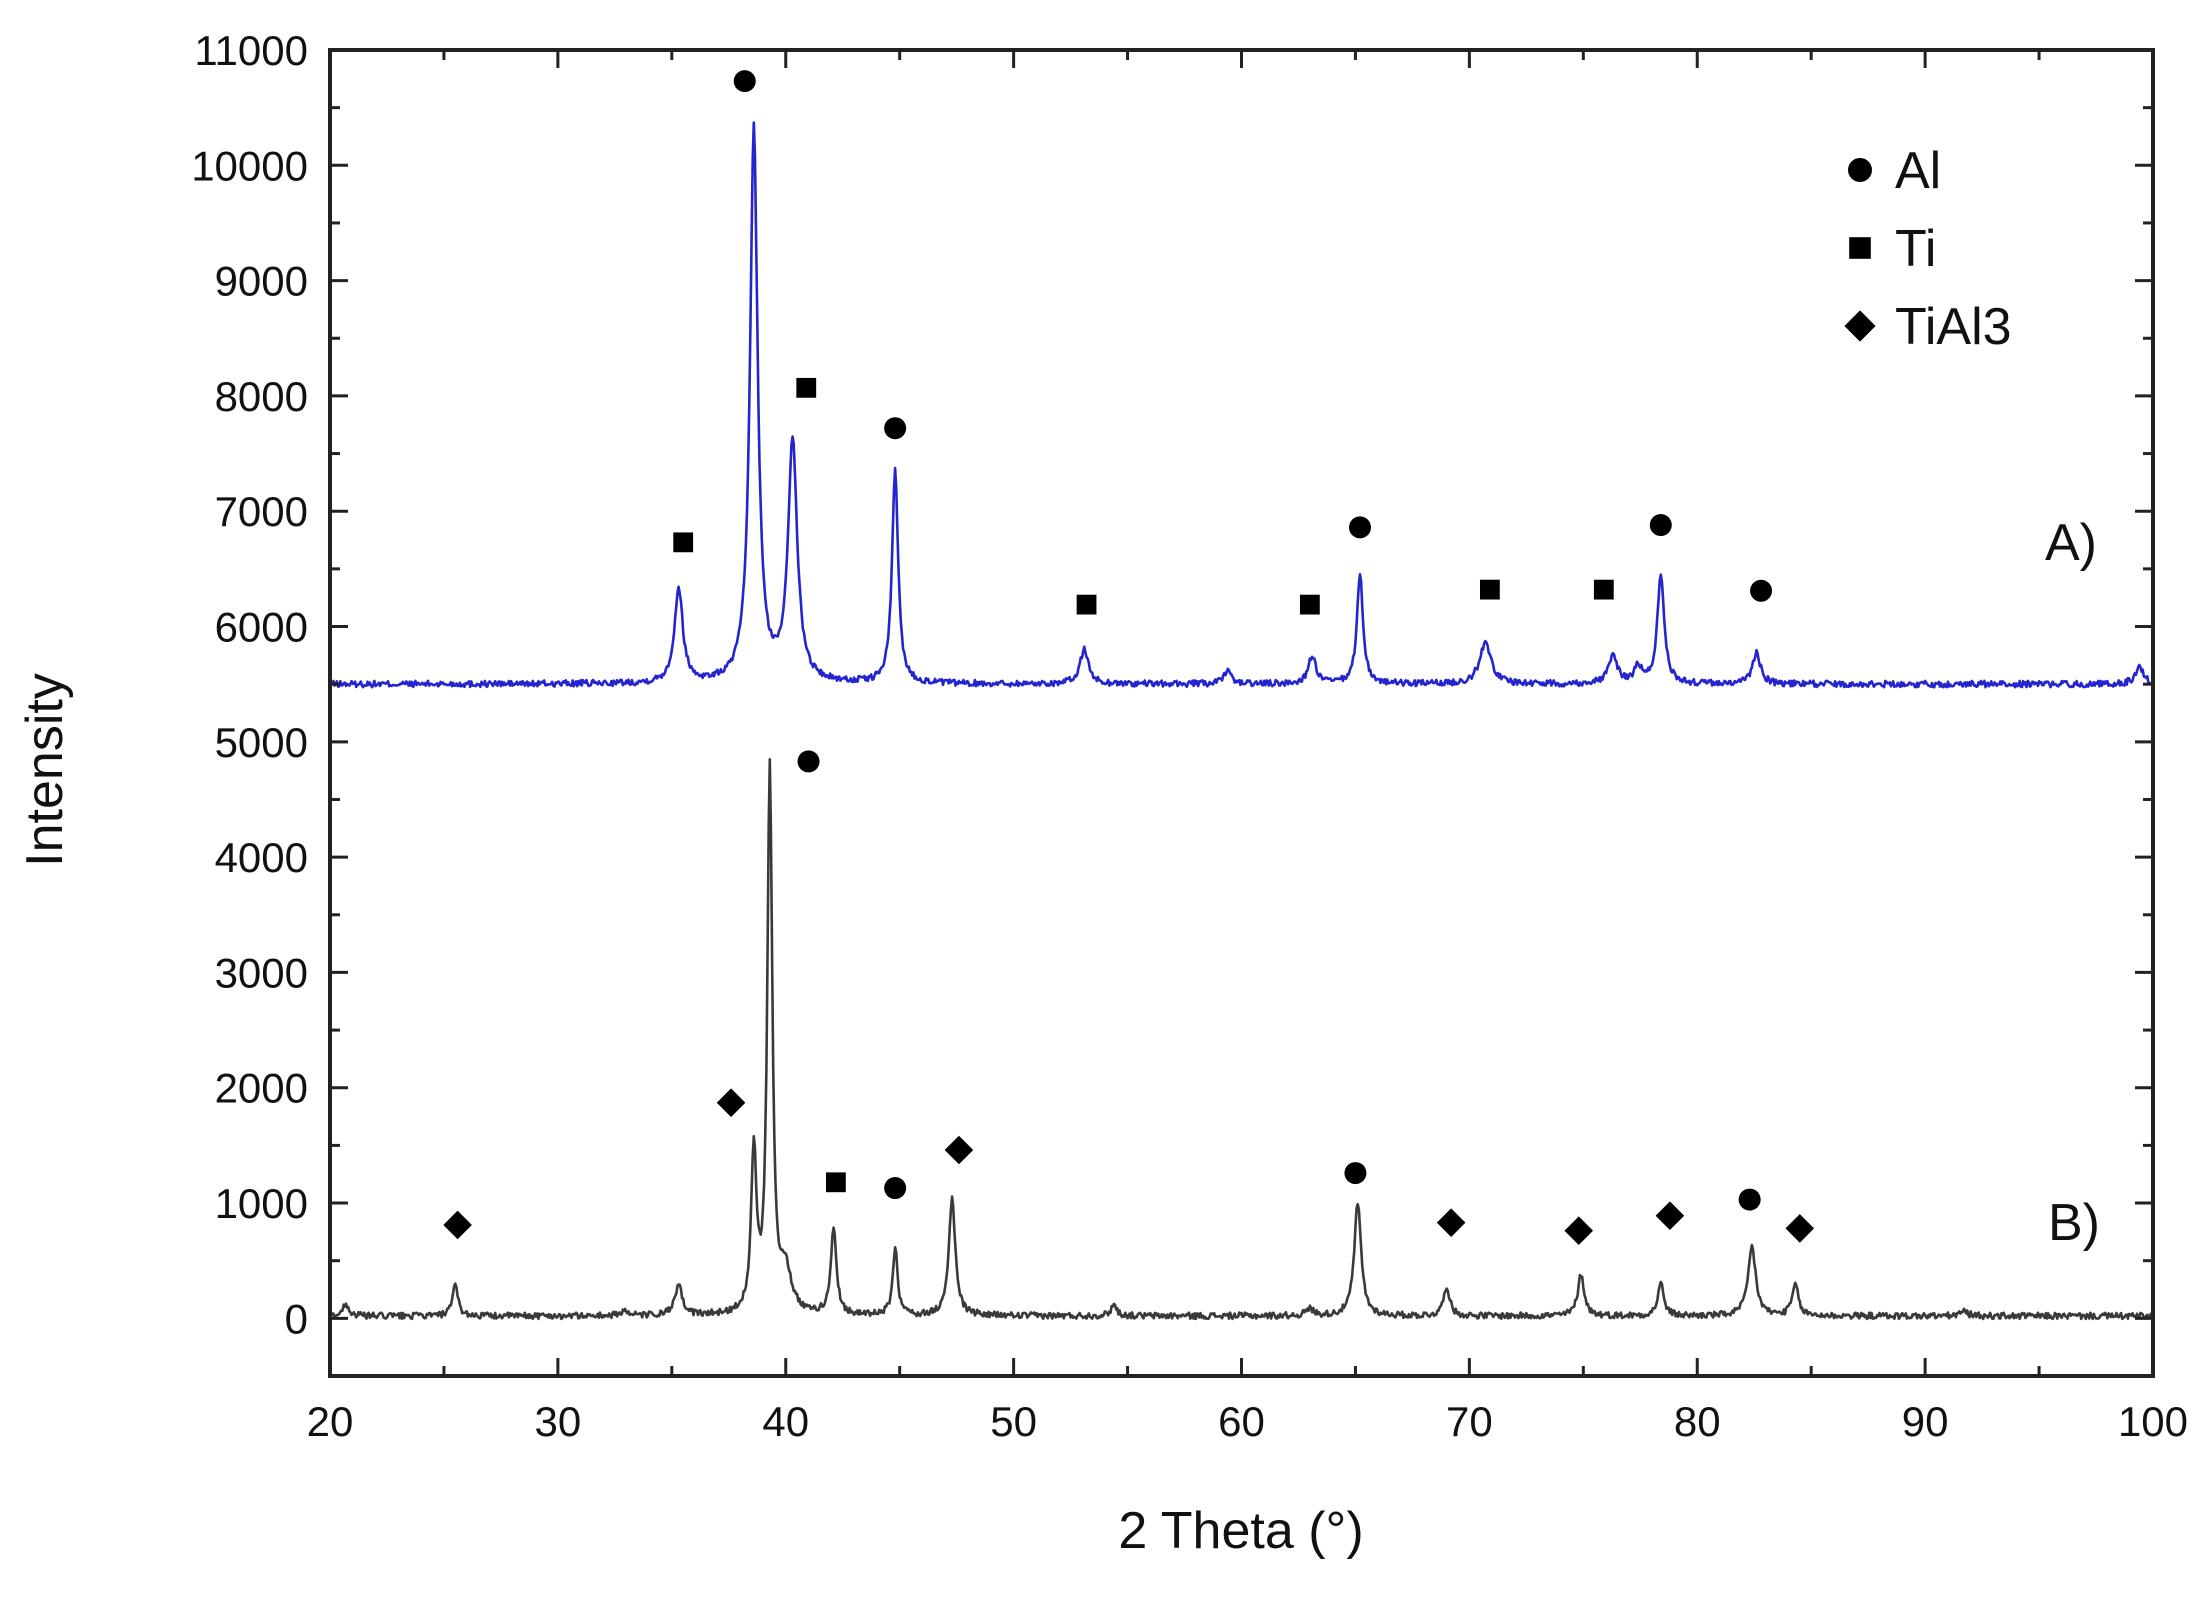  What do you see at coordinates (2071, 543) in the screenshot?
I see `trace-label-a: A)` at bounding box center [2071, 543].